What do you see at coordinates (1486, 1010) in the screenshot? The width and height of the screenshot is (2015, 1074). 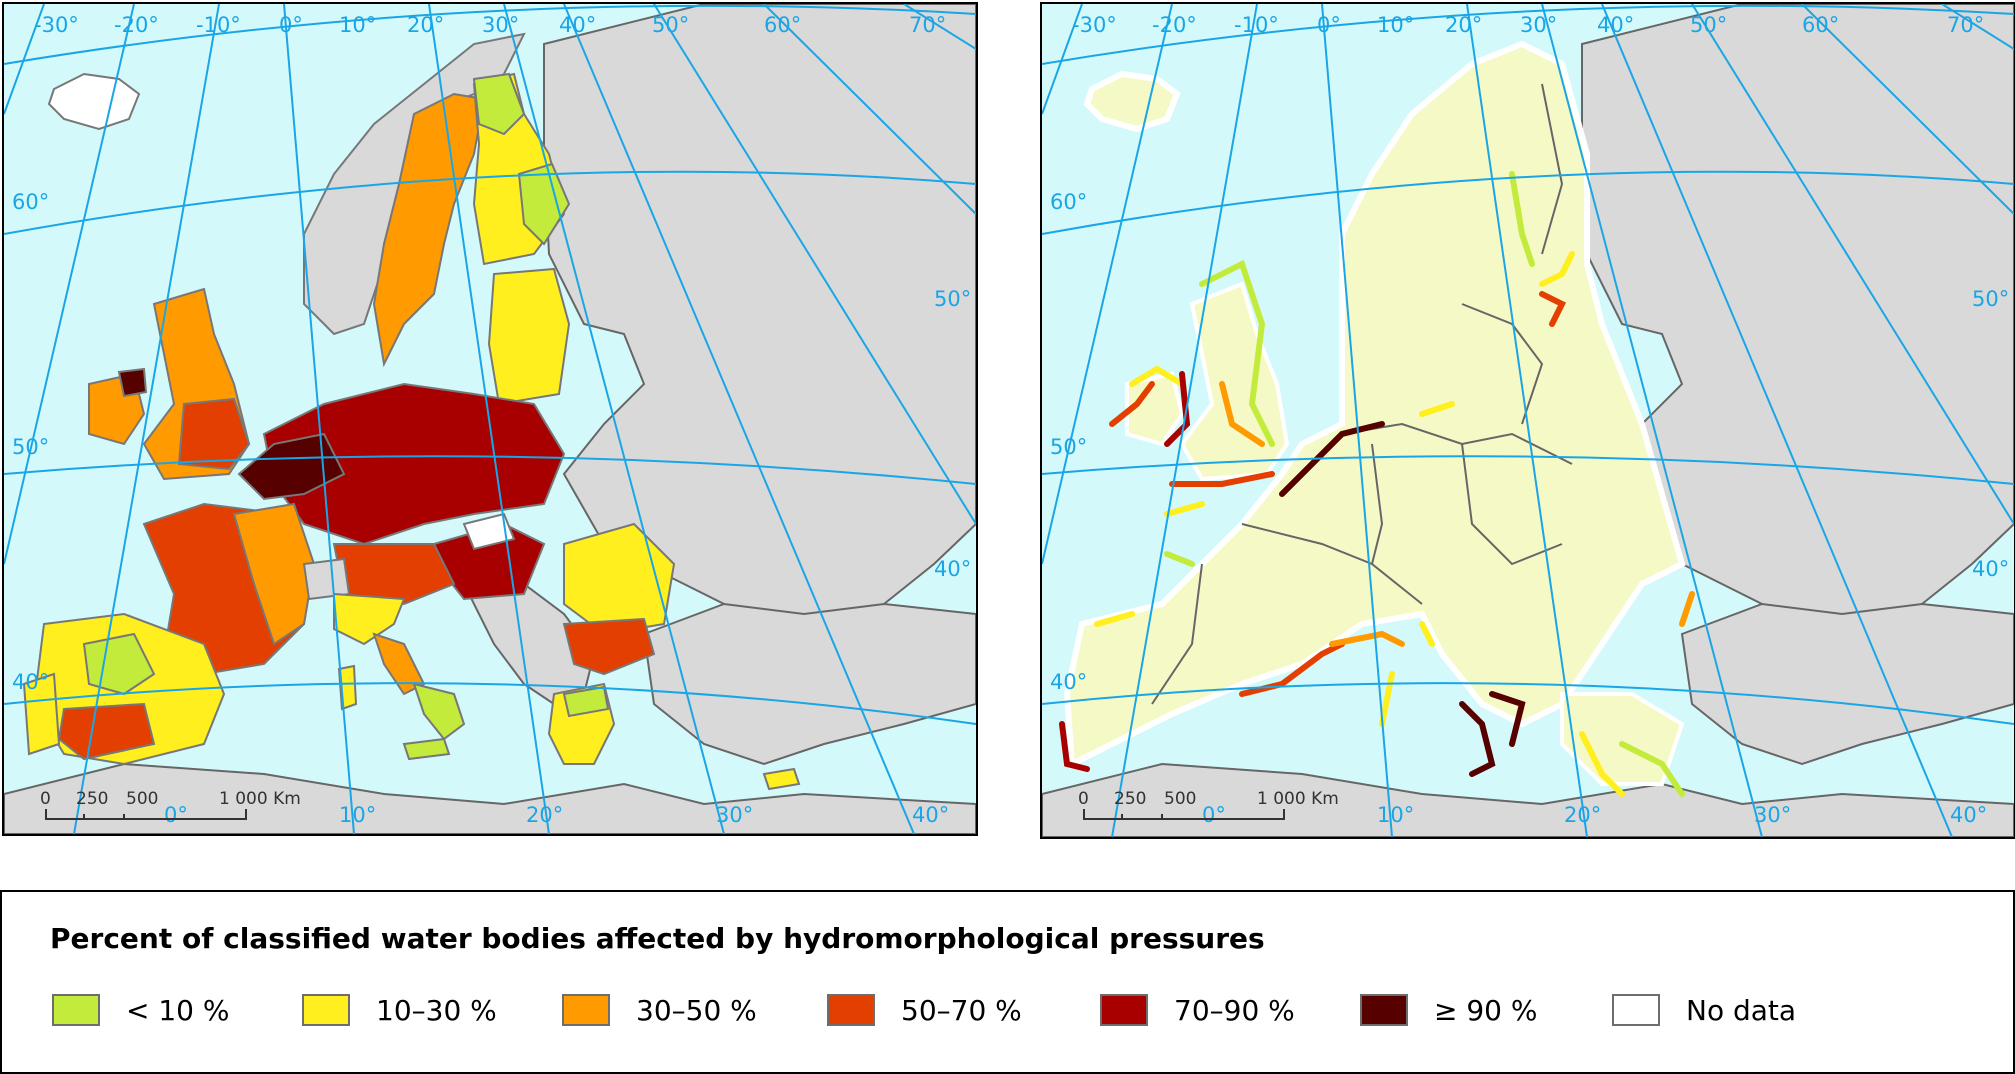 I see `legend-label: ≥ 90 %` at bounding box center [1486, 1010].